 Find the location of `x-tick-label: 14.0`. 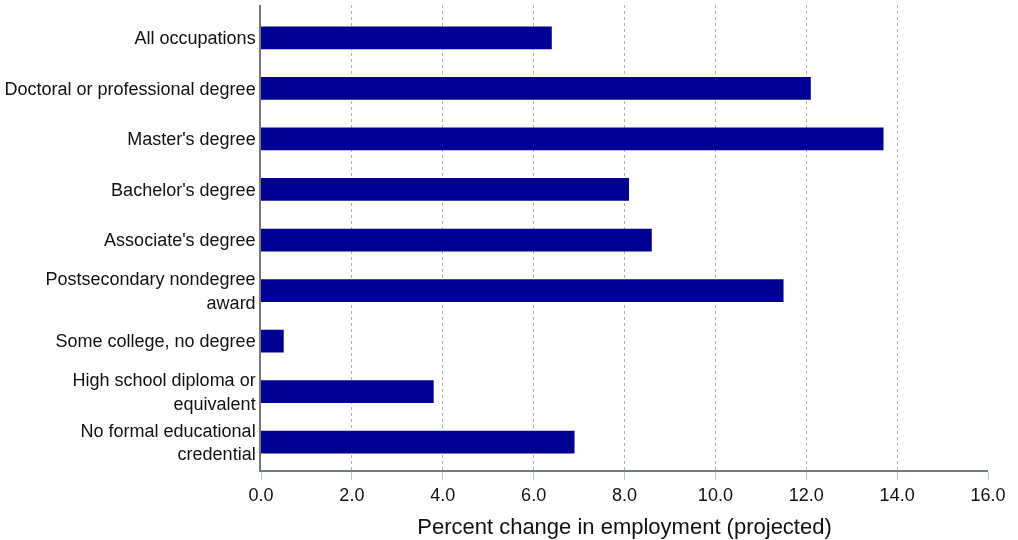

x-tick-label: 14.0 is located at coordinates (897, 495).